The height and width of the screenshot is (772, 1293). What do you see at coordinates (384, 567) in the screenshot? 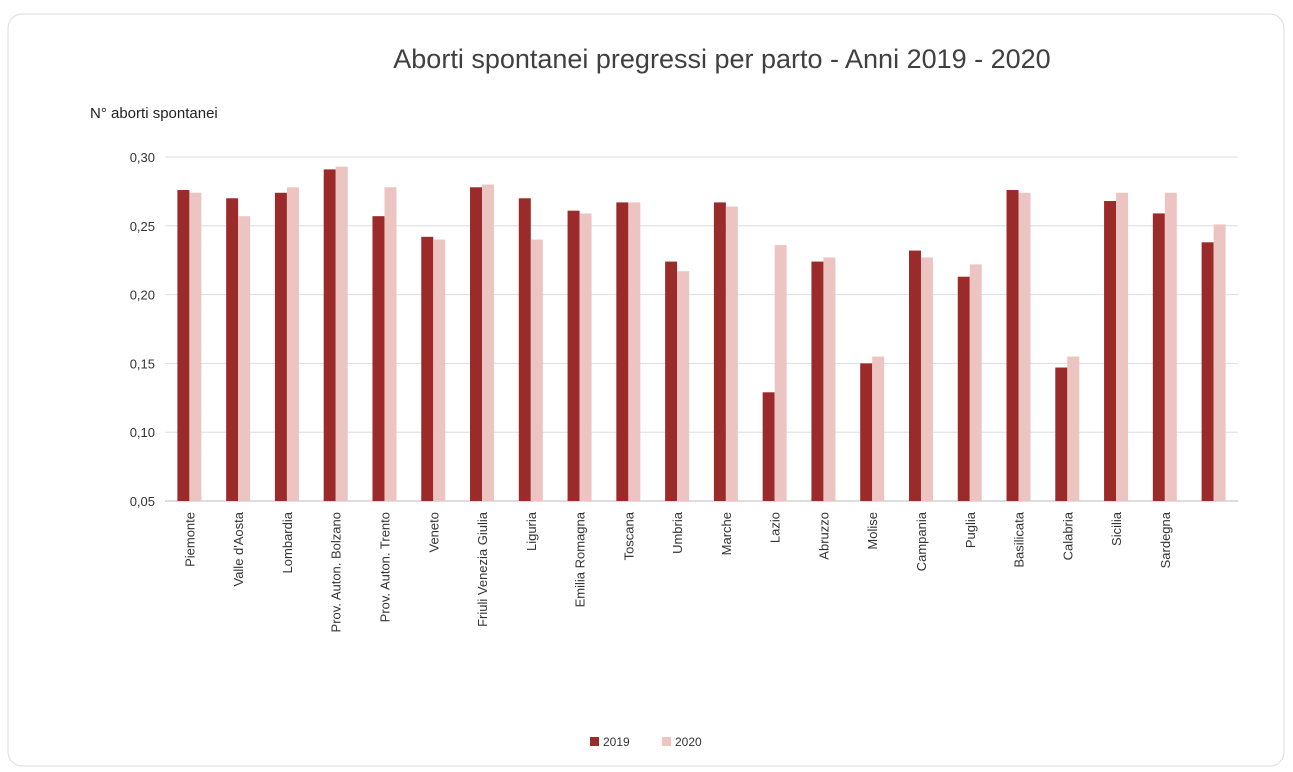
I see `x-tick-label: Prov. Auton. Trento` at bounding box center [384, 567].